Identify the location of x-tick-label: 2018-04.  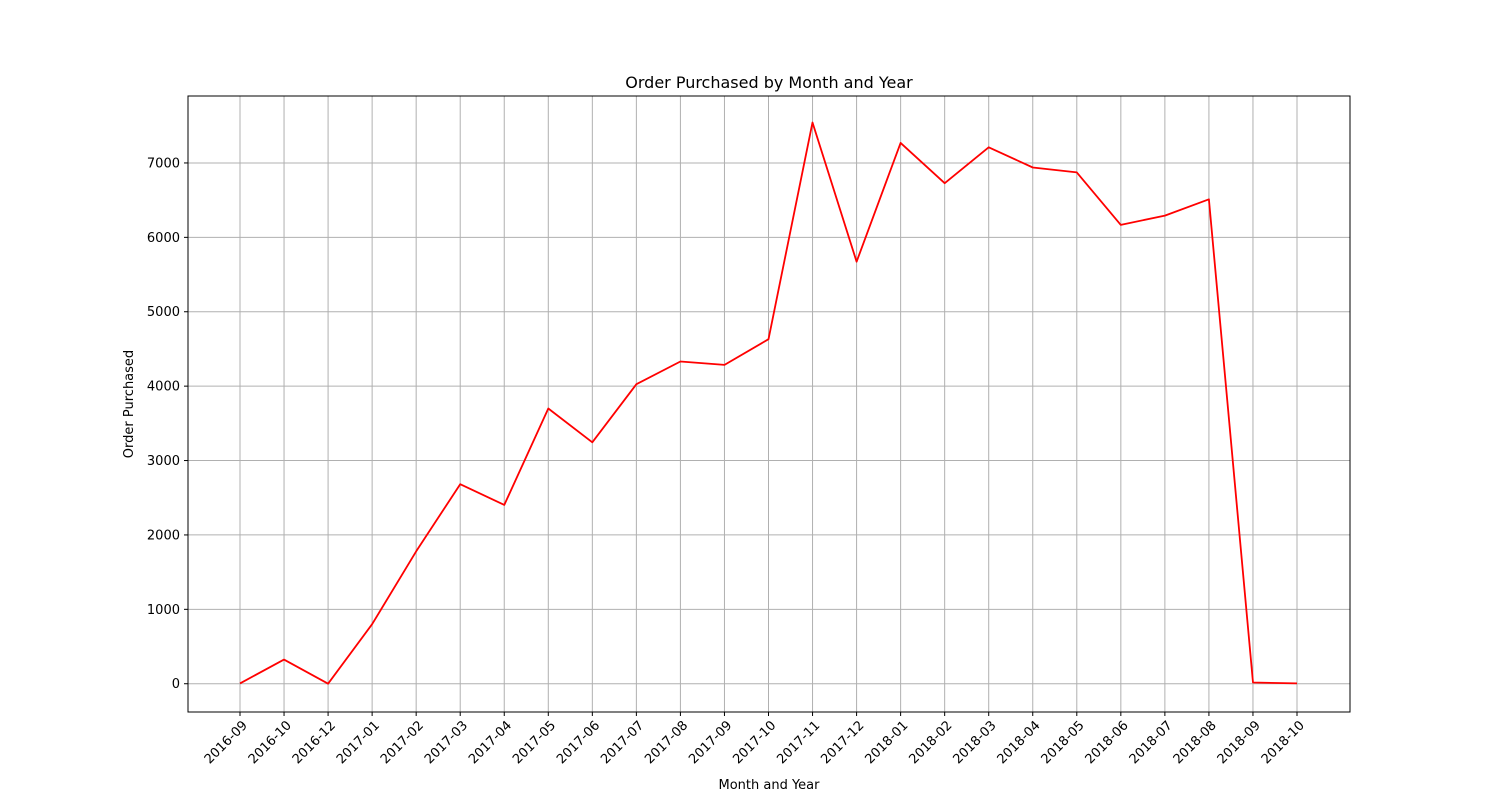
(1019, 742).